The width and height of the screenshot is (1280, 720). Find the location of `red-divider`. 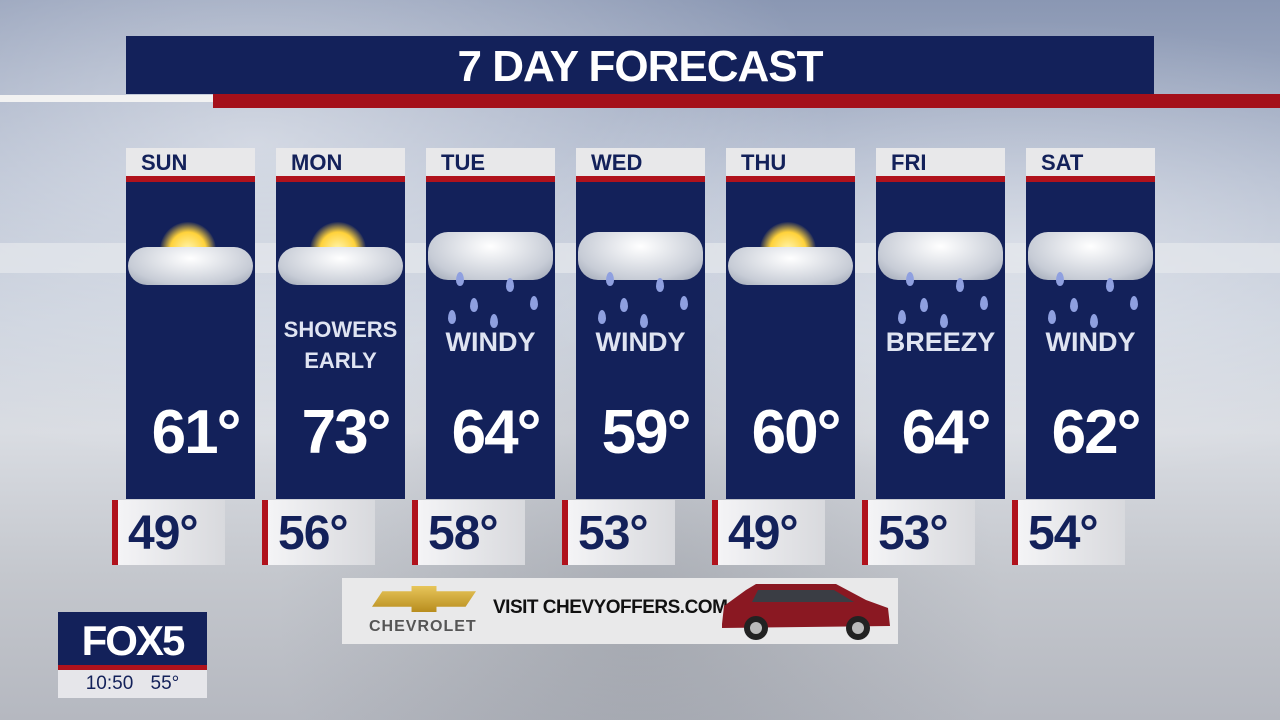

red-divider is located at coordinates (746, 101).